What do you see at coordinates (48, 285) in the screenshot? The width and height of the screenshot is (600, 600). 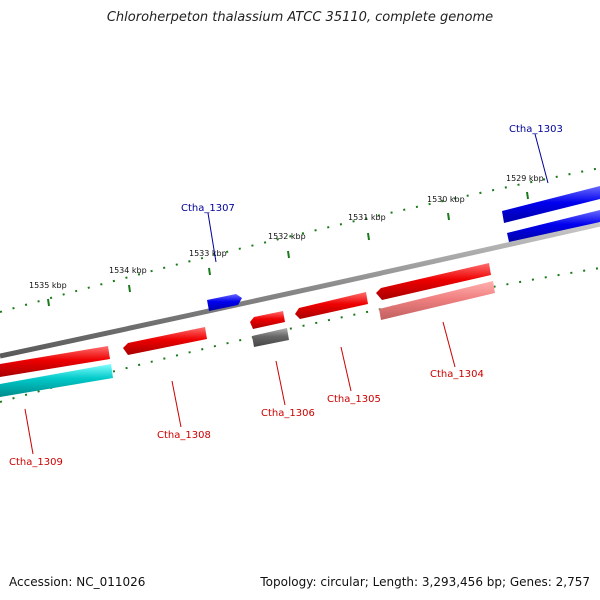 I see `tick-label-1535: 1535 kbp` at bounding box center [48, 285].